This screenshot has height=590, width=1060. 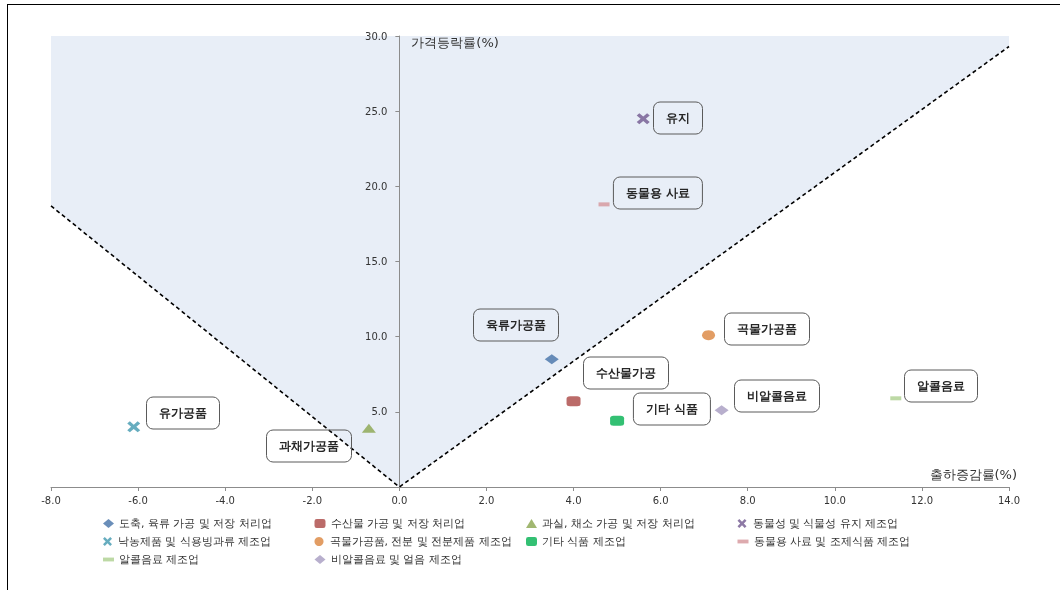 I want to click on annotation: 유가공품, so click(x=182, y=413).